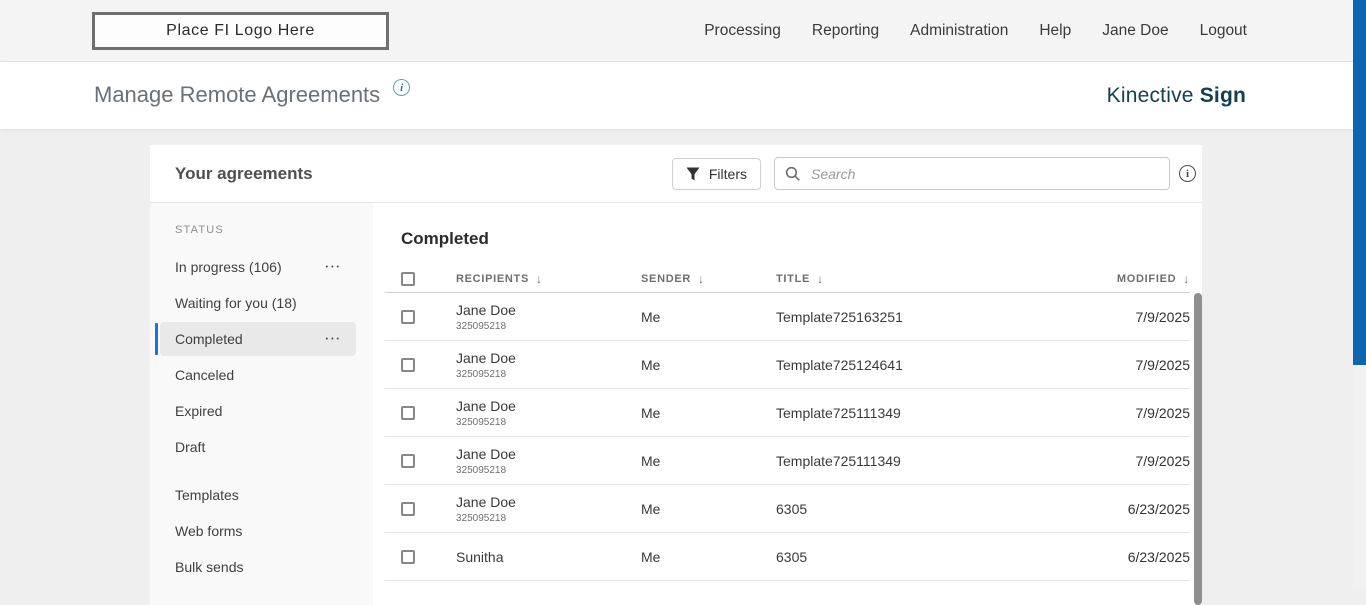 The width and height of the screenshot is (1366, 605). Describe the element at coordinates (253, 375) in the screenshot. I see `sidebar-item-canceled: Canceled` at that location.